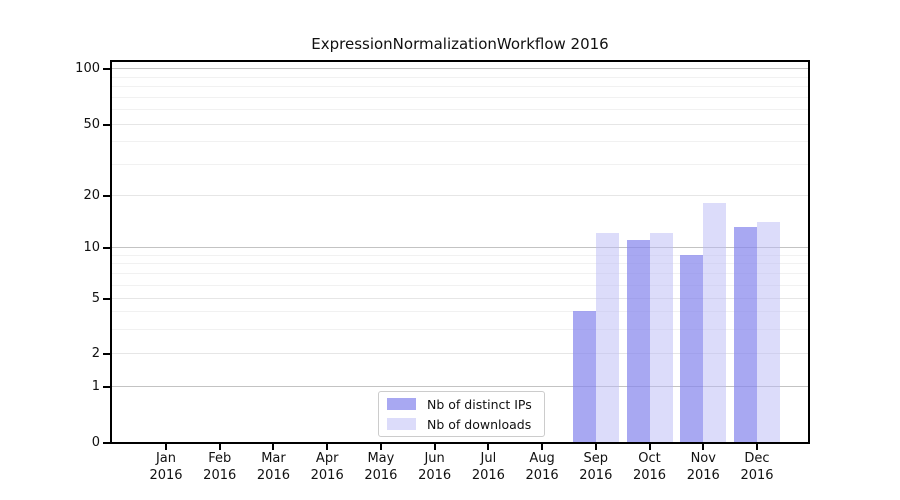 Image resolution: width=900 pixels, height=500 pixels. I want to click on x-tick-label: Sep 2016, so click(596, 467).